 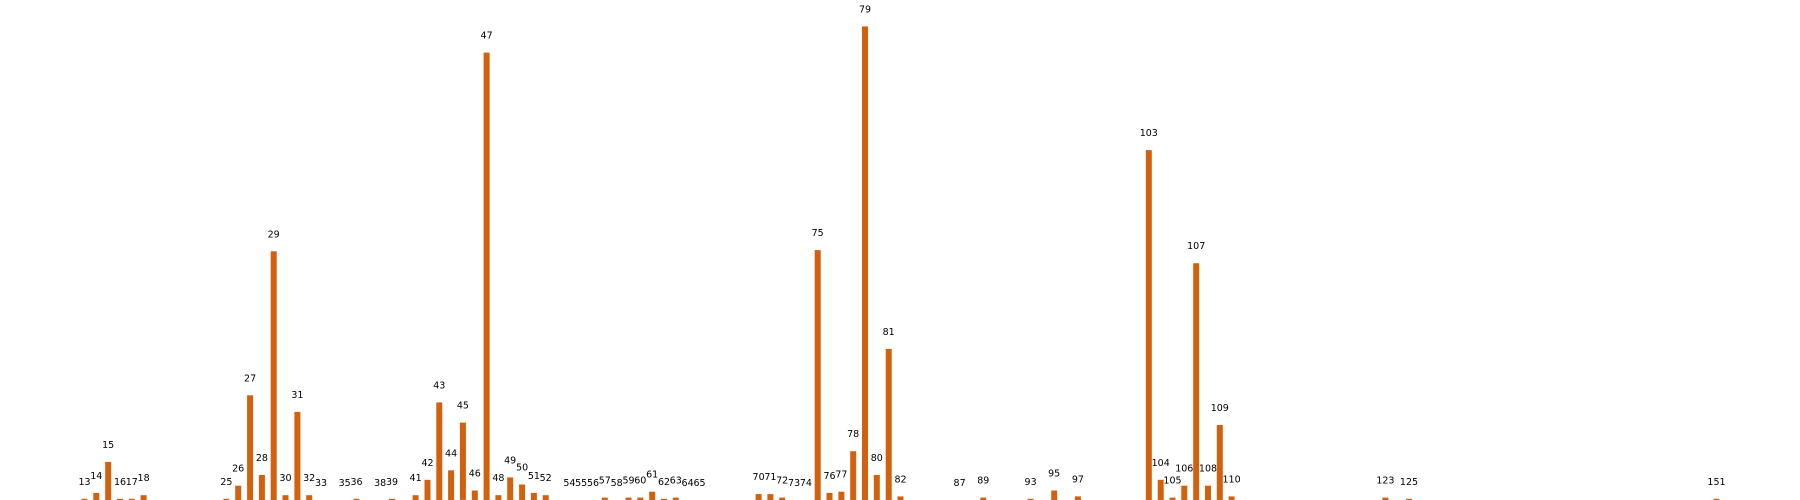 I want to click on bar-label-61: 61, so click(x=652, y=475).